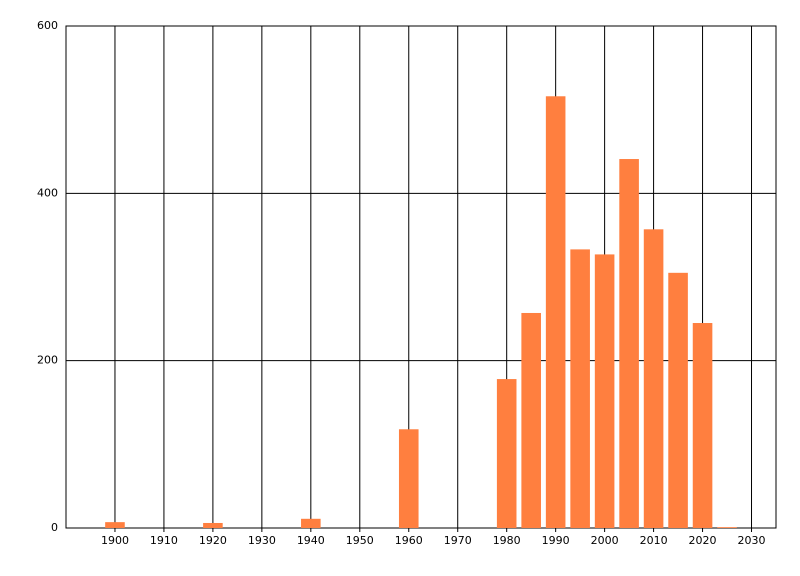 Image resolution: width=800 pixels, height=576 pixels. I want to click on x-tick-label: 1980, so click(507, 540).